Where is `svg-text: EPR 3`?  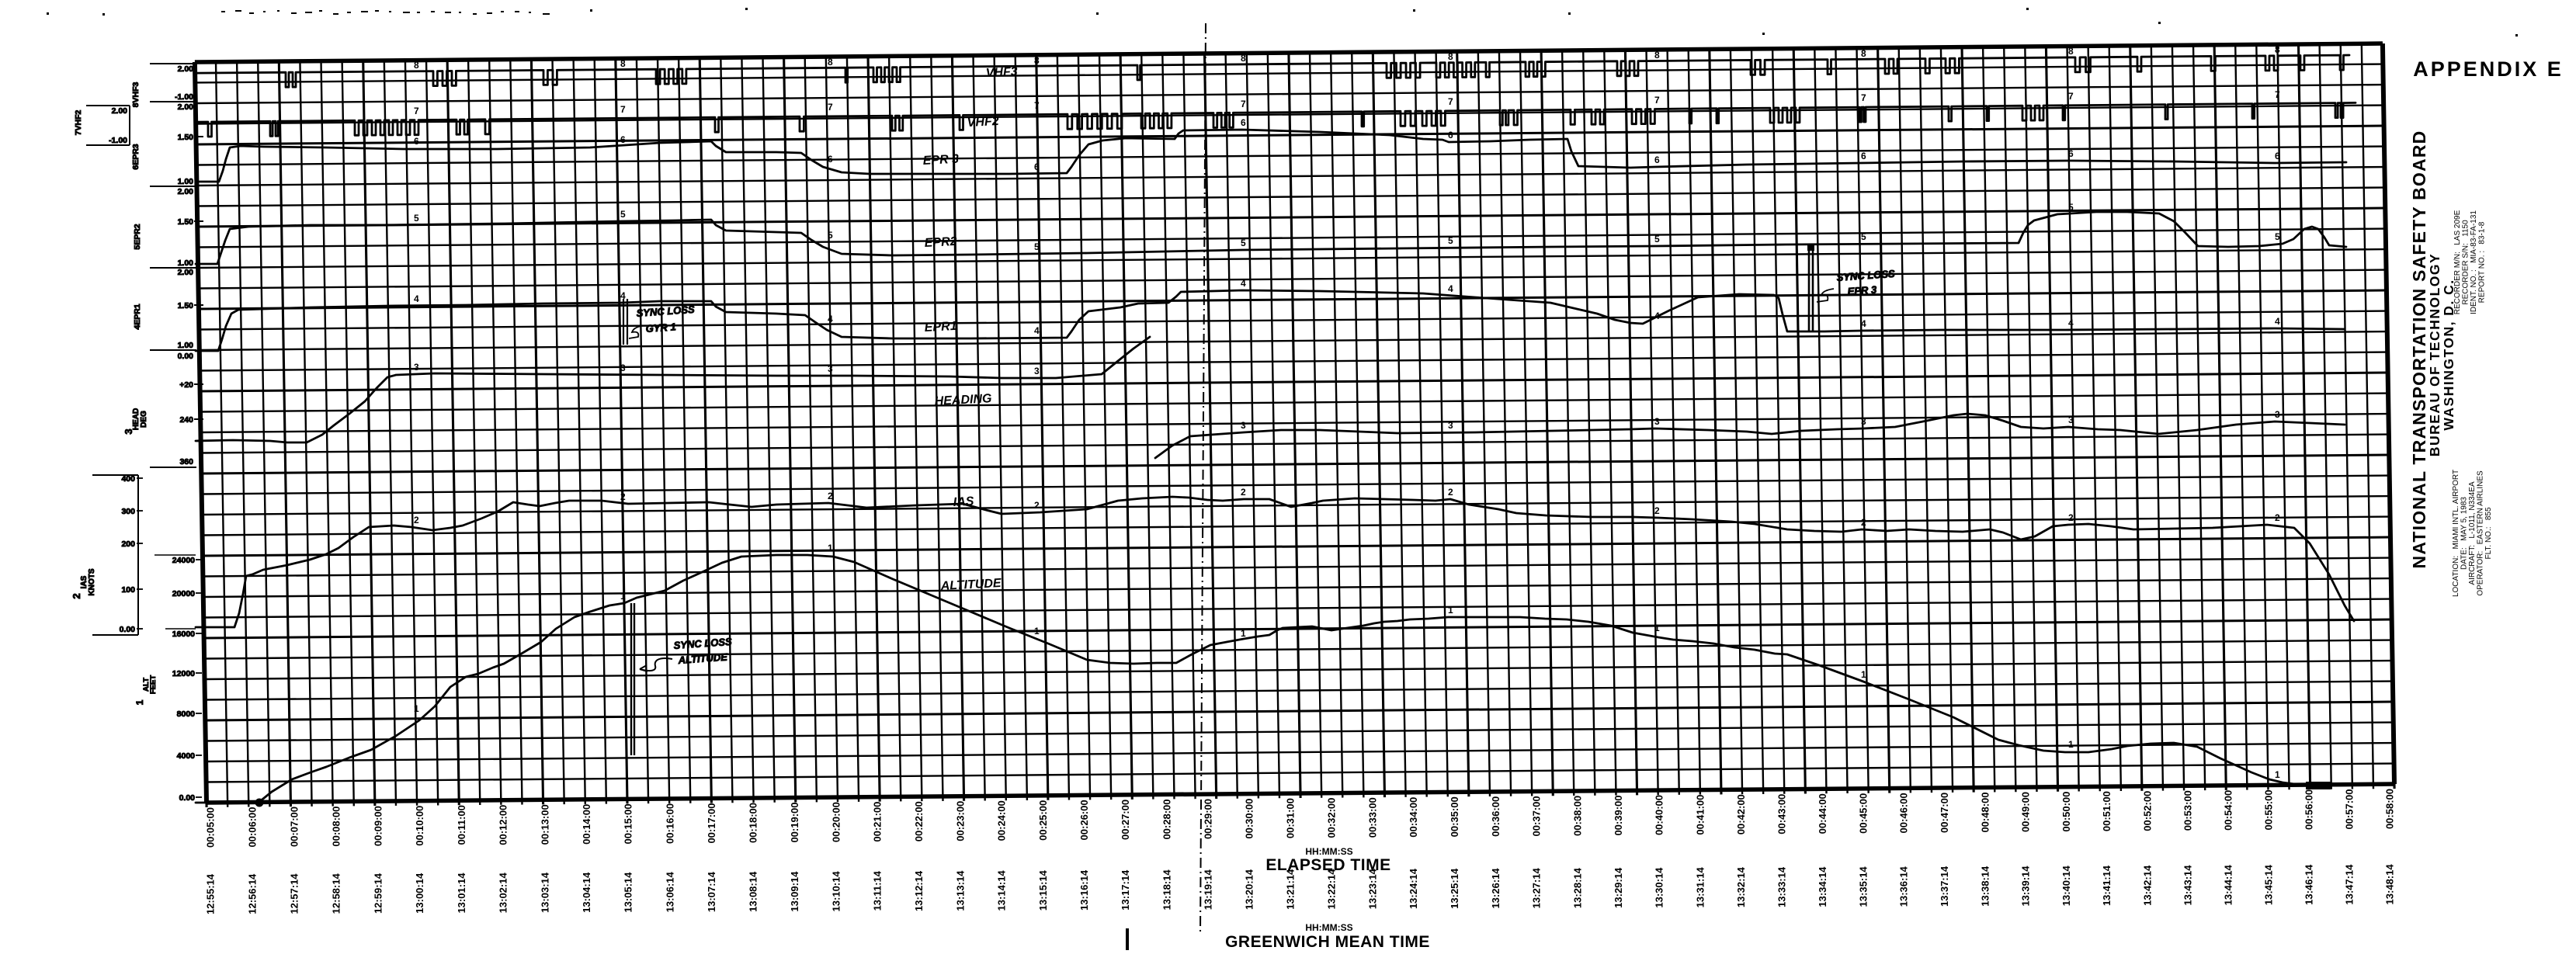 svg-text: EPR 3 is located at coordinates (1862, 290).